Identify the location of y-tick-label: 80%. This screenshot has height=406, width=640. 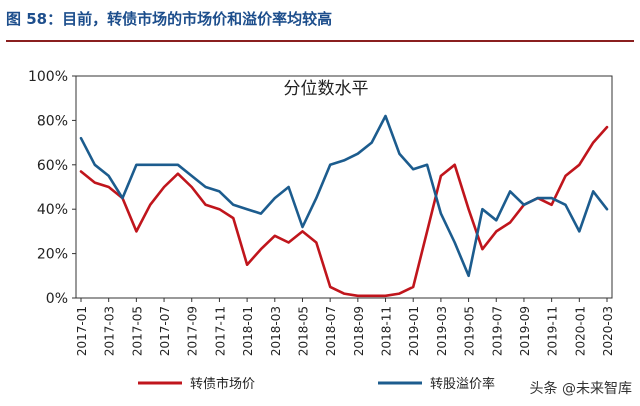
(52, 121).